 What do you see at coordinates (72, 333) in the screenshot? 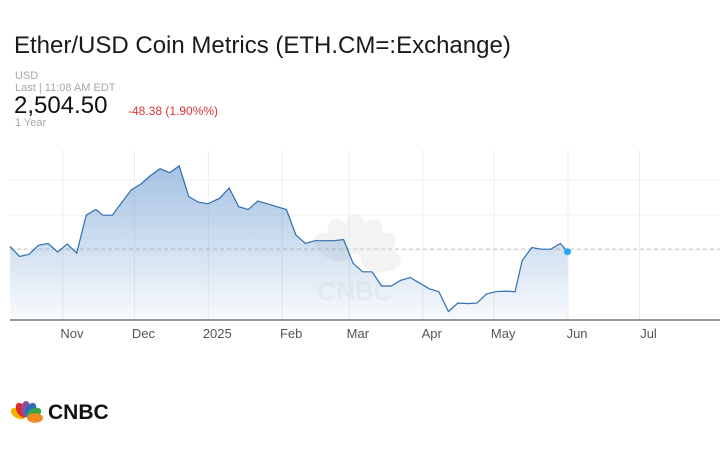
I see `x-tick-label: Nov` at bounding box center [72, 333].